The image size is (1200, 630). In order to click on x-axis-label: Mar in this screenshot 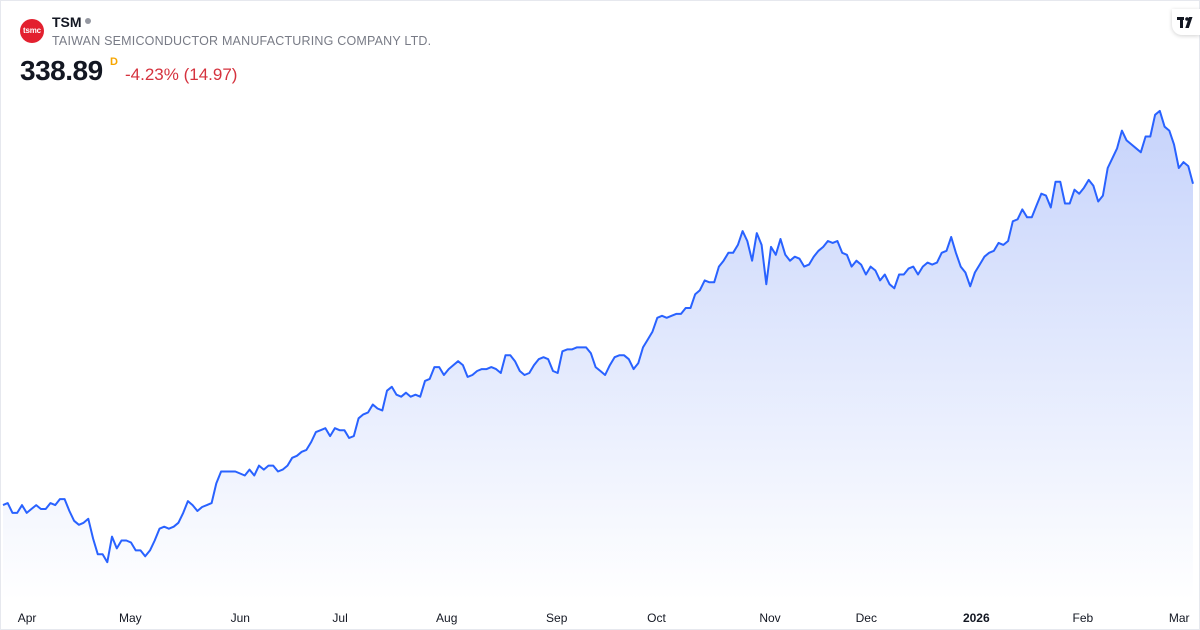, I will do `click(1179, 618)`.